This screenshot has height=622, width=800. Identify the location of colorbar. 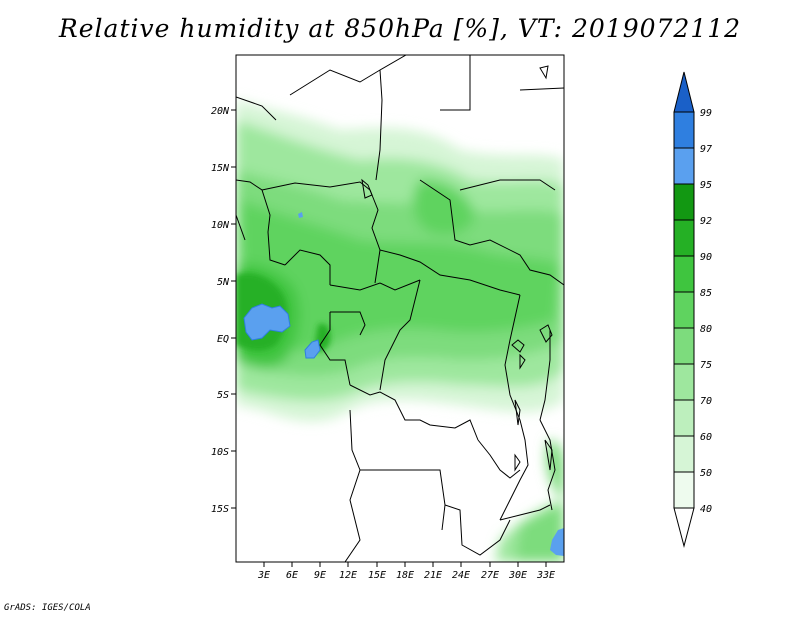
(684, 309).